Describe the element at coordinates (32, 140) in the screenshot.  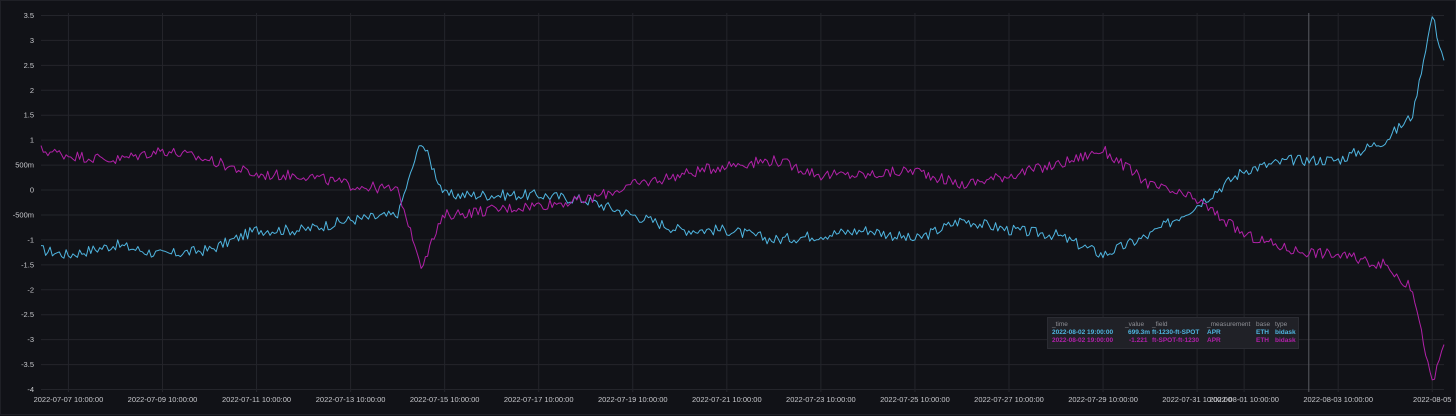
I see `y-tick-label: 1` at that location.